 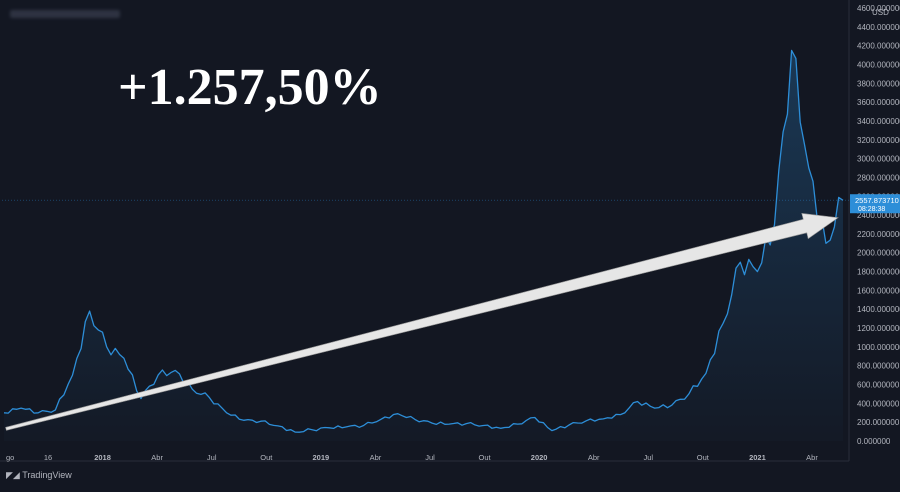 I want to click on price-tick-label: 2400.000000, so click(x=878, y=215).